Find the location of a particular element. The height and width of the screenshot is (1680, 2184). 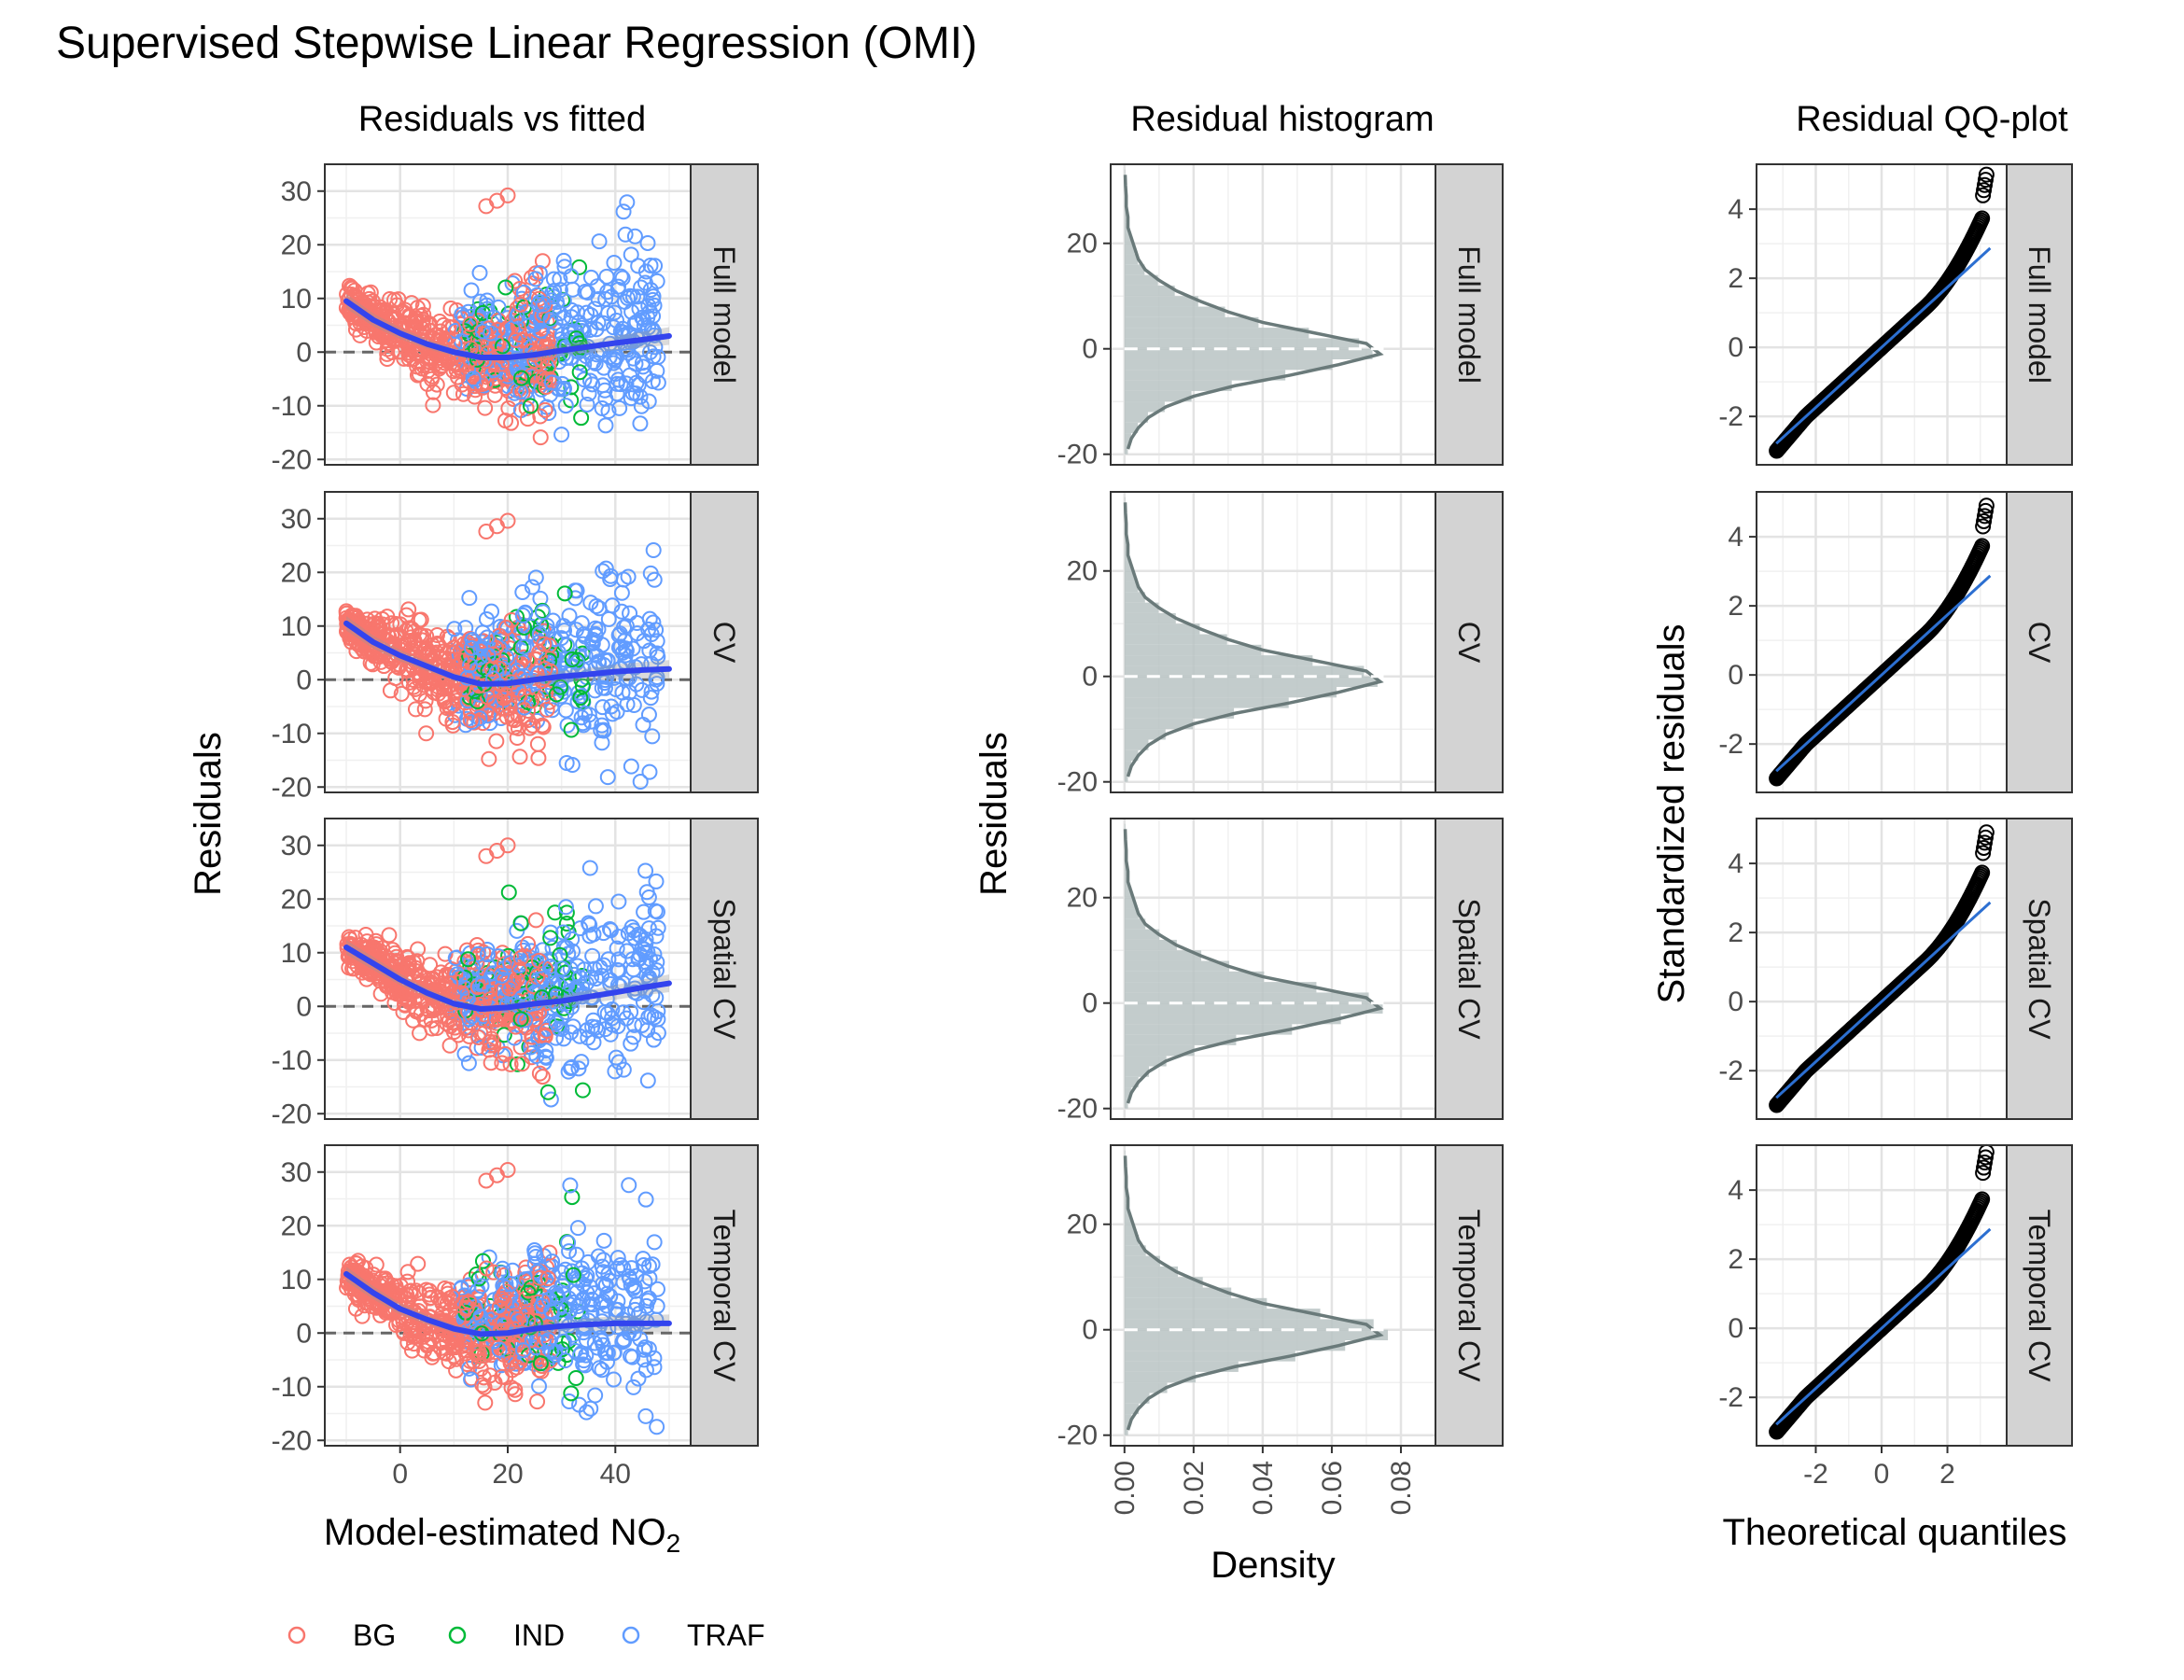

x-tick-label: 0 is located at coordinates (400, 1474).